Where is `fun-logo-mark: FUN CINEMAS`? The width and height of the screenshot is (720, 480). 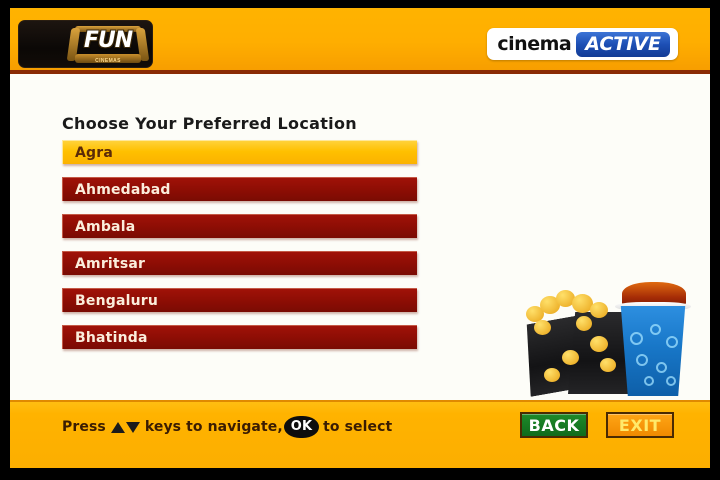 fun-logo-mark: FUN CINEMAS is located at coordinates (108, 45).